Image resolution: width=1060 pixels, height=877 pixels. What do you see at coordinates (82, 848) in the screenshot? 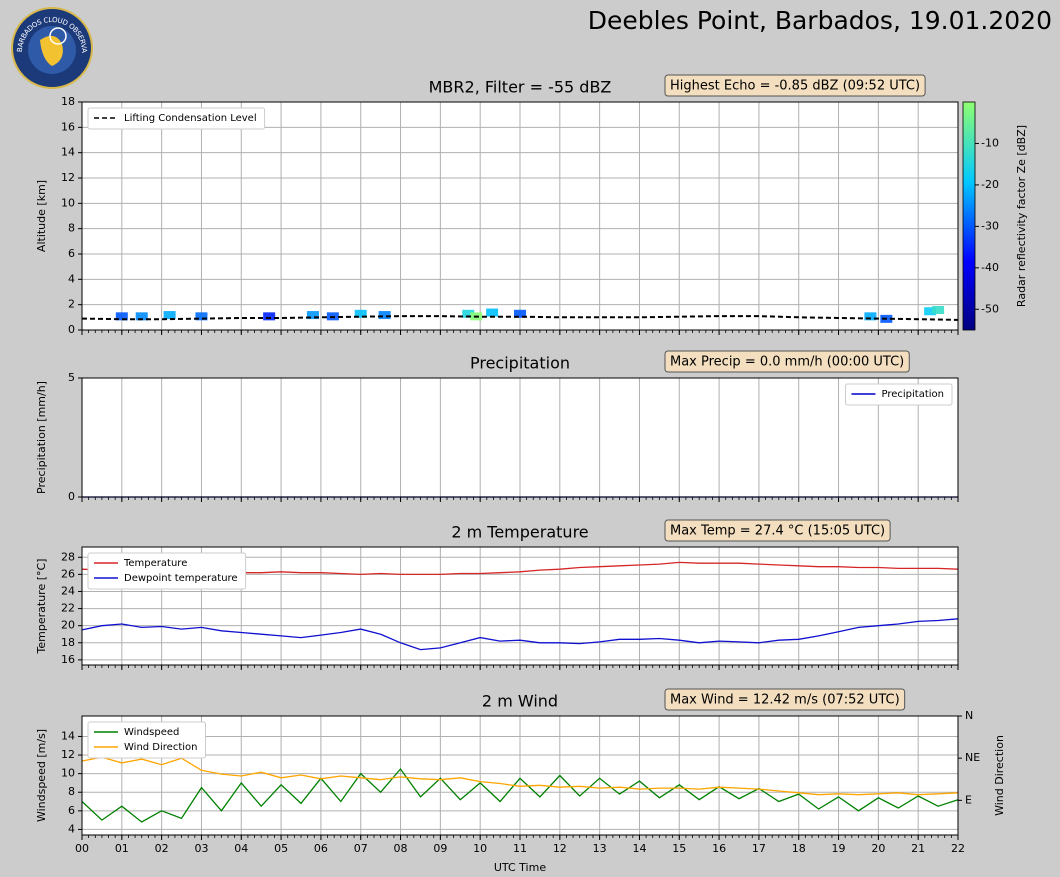
I see `x-tick-label: 00` at bounding box center [82, 848].